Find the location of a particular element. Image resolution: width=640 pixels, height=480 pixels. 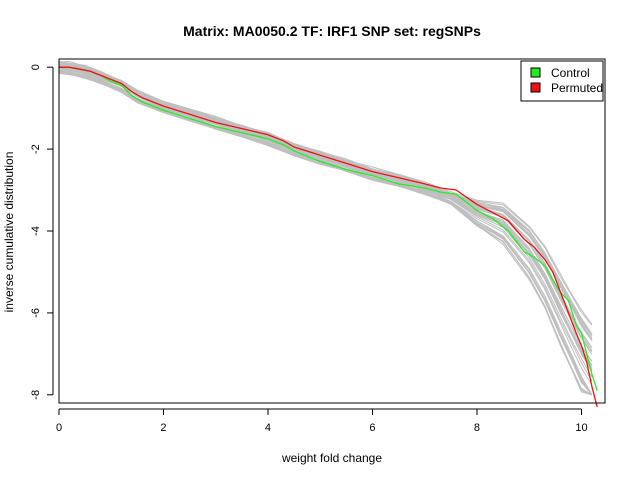

x-tick-label: 4 is located at coordinates (268, 428).